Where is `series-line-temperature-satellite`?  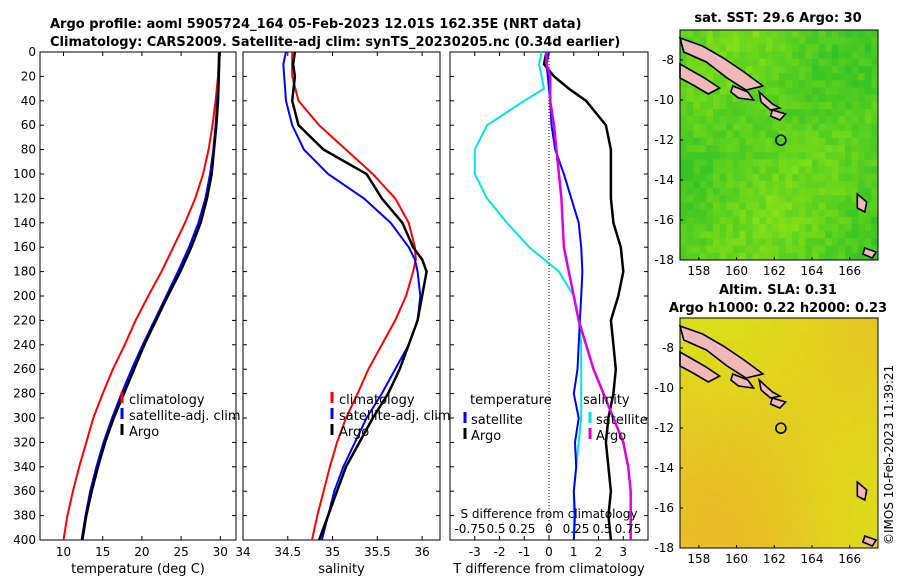 series-line-temperature-satellite is located at coordinates (528, 295).